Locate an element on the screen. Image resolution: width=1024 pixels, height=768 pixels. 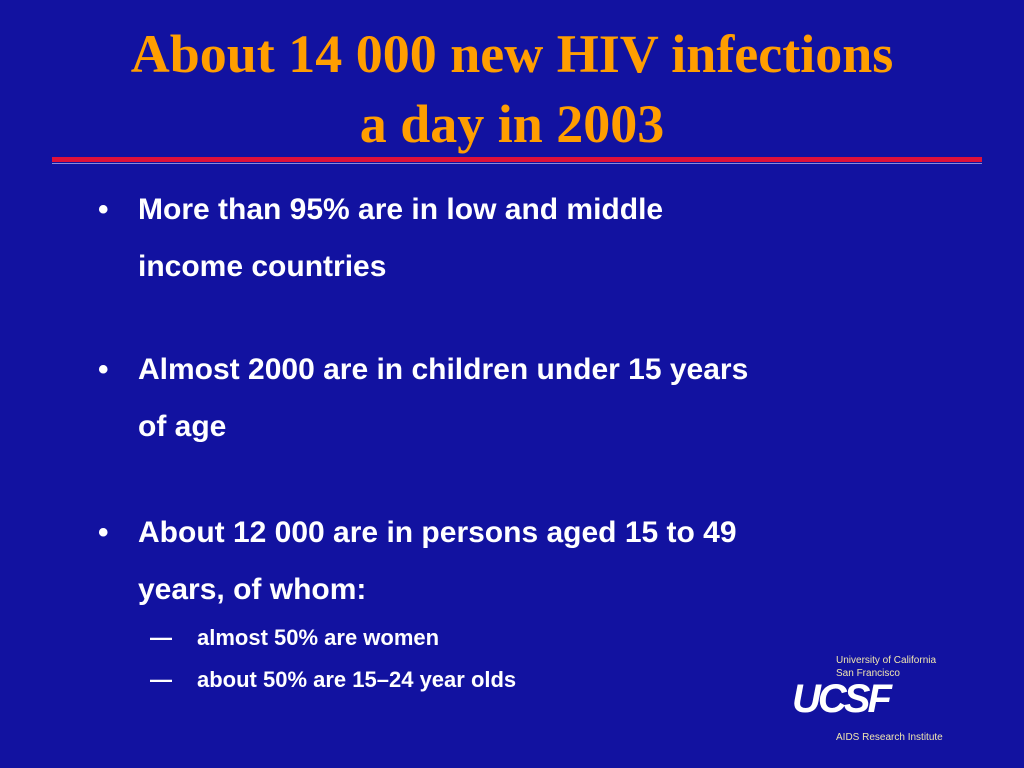
logo-text: AIDS Research Institute is located at coordinates (889, 737).